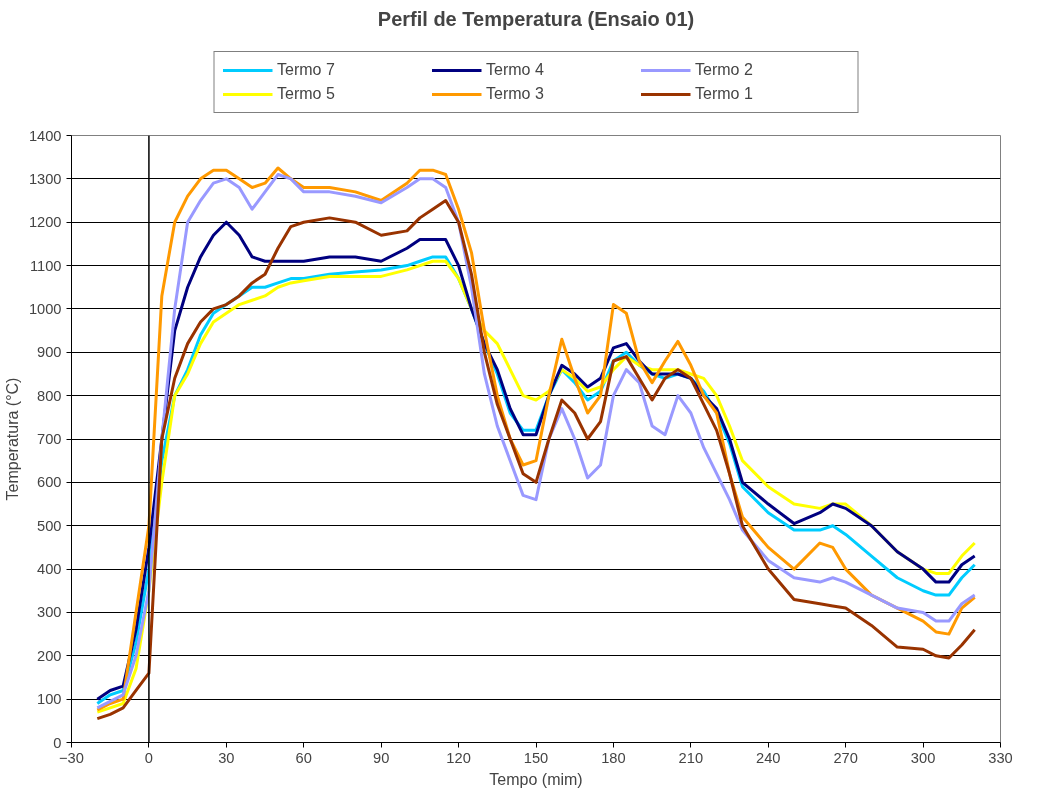 This screenshot has height=803, width=1044. I want to click on x-tick-label: 120, so click(458, 757).